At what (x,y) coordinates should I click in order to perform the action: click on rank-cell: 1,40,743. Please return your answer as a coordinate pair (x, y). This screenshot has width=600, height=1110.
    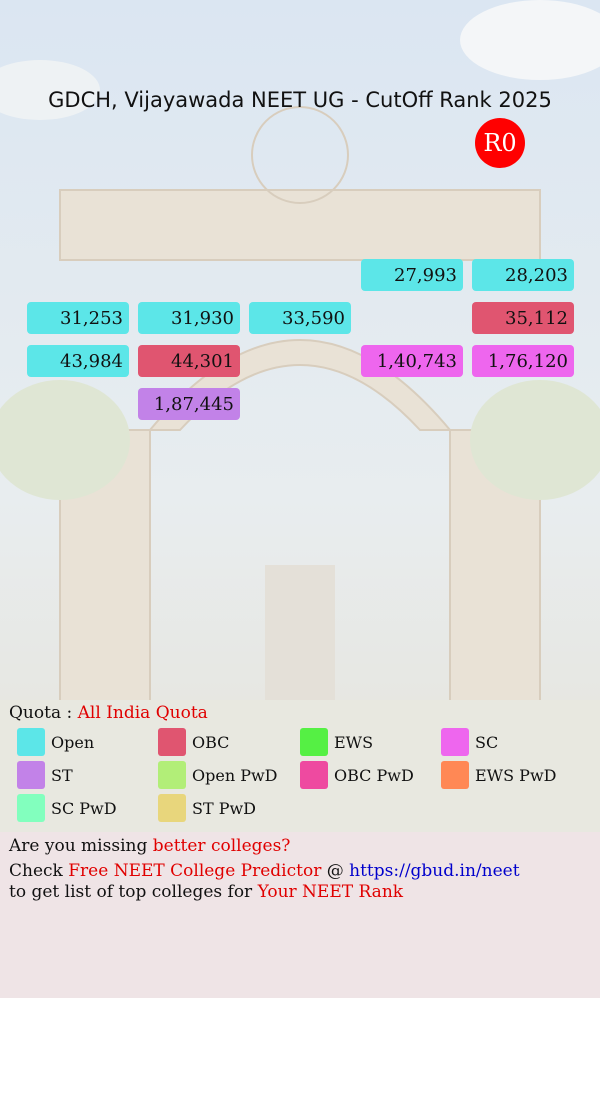
    Looking at the image, I should click on (412, 361).